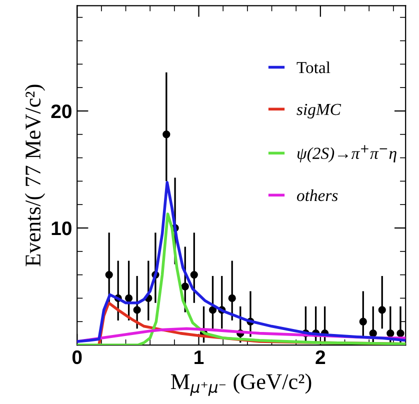 This screenshot has height=404, width=419. What do you see at coordinates (199, 357) in the screenshot?
I see `x-tick-label: 1` at bounding box center [199, 357].